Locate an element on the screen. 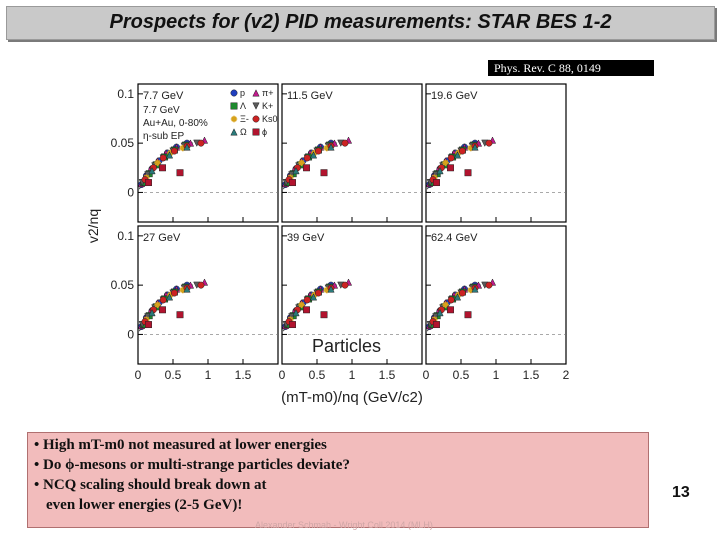 Image resolution: width=720 pixels, height=540 pixels. panel-energy-label: 39 GeV is located at coordinates (306, 238).